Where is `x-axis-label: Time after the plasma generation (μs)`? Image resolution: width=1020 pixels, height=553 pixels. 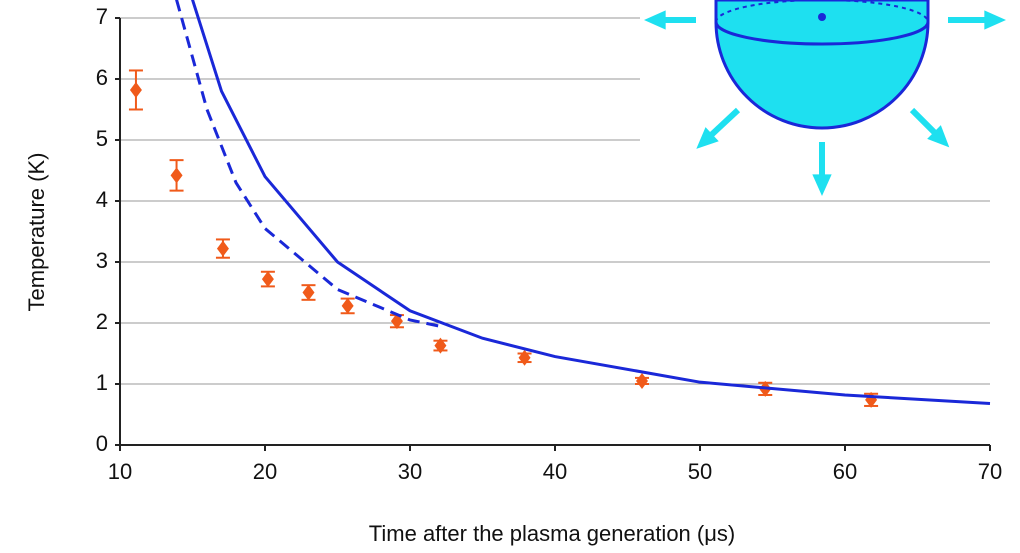
x-axis-label: Time after the plasma generation (μs) is located at coordinates (552, 533).